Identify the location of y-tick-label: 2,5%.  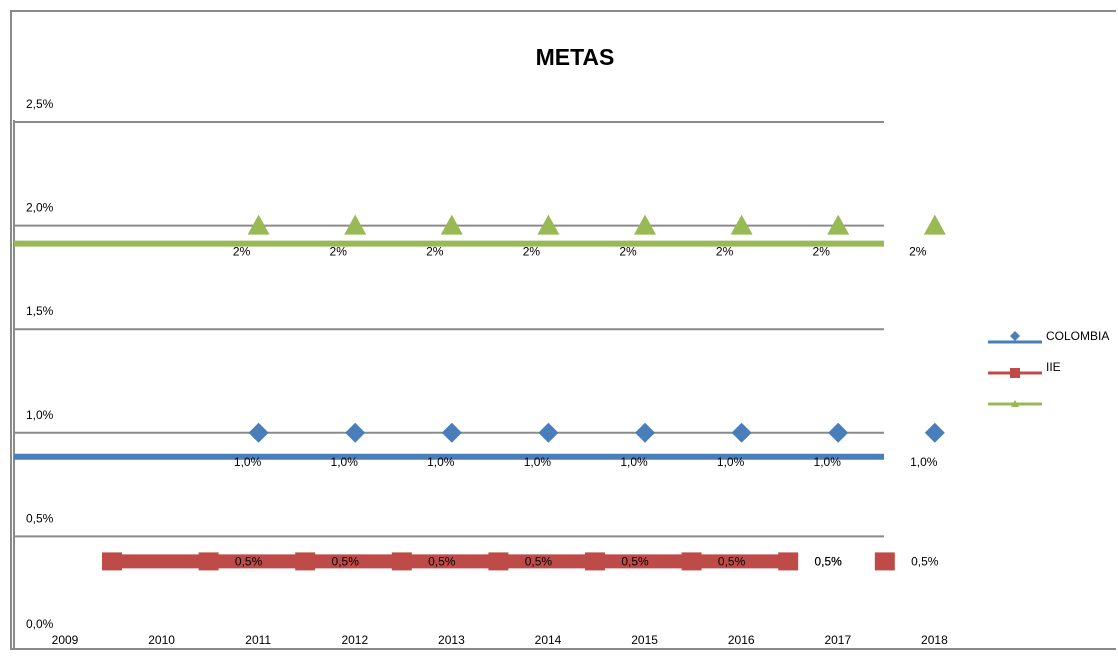
(40, 104).